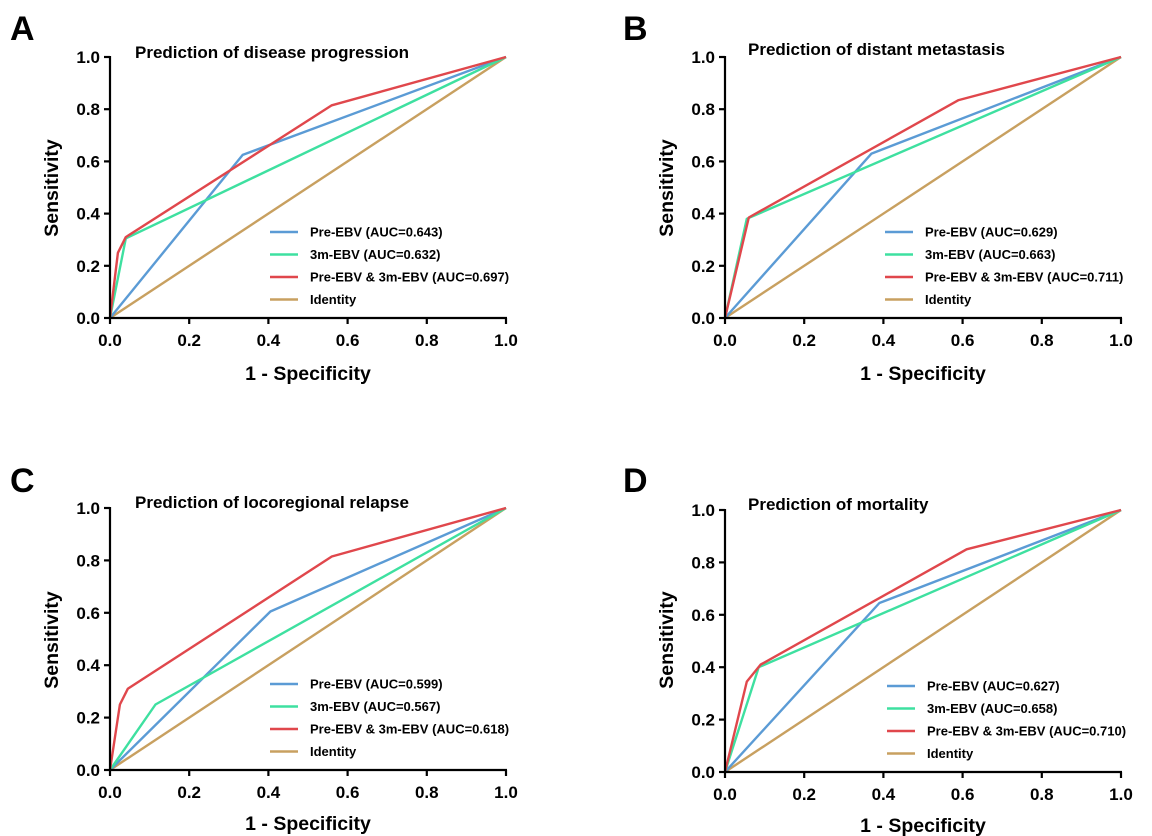  Describe the element at coordinates (992, 708) in the screenshot. I see `legend-label: 3m-EBV (AUC=0.658)` at that location.